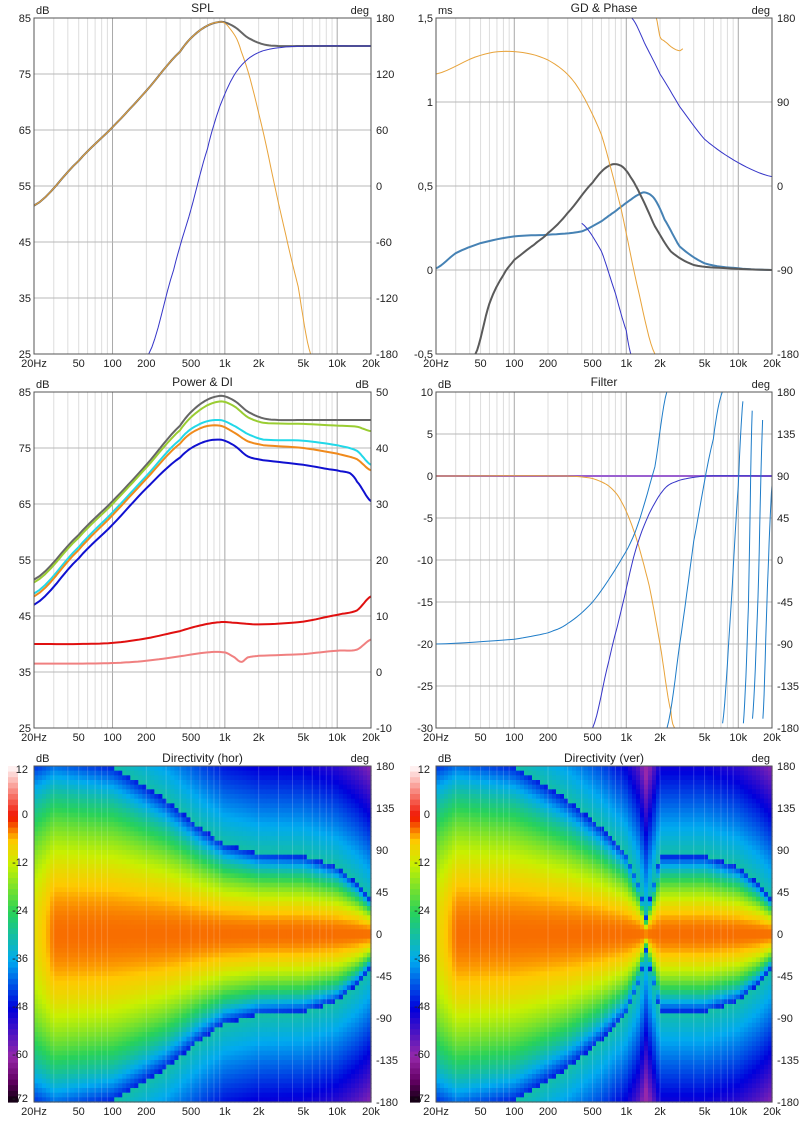 Image resolution: width=806 pixels, height=1124 pixels. Describe the element at coordinates (780, 561) in the screenshot. I see `y2-tick-label: 0` at that location.